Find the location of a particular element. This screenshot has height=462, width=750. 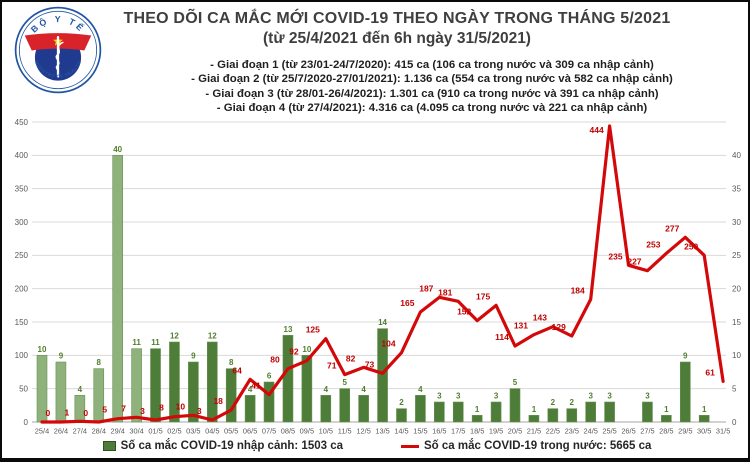

x-axis-day-label: 20/5 is located at coordinates (515, 431).